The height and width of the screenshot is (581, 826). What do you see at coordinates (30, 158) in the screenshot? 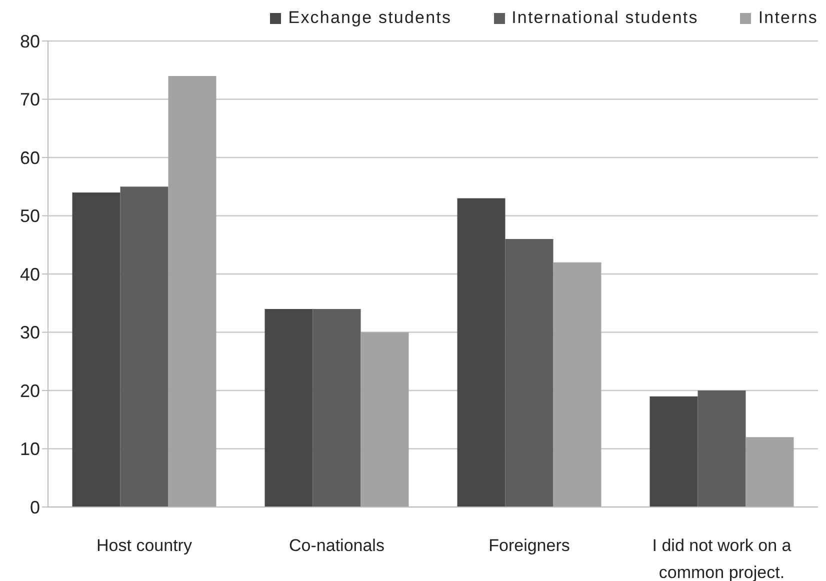
I see `y-tick-label: 60` at bounding box center [30, 158].